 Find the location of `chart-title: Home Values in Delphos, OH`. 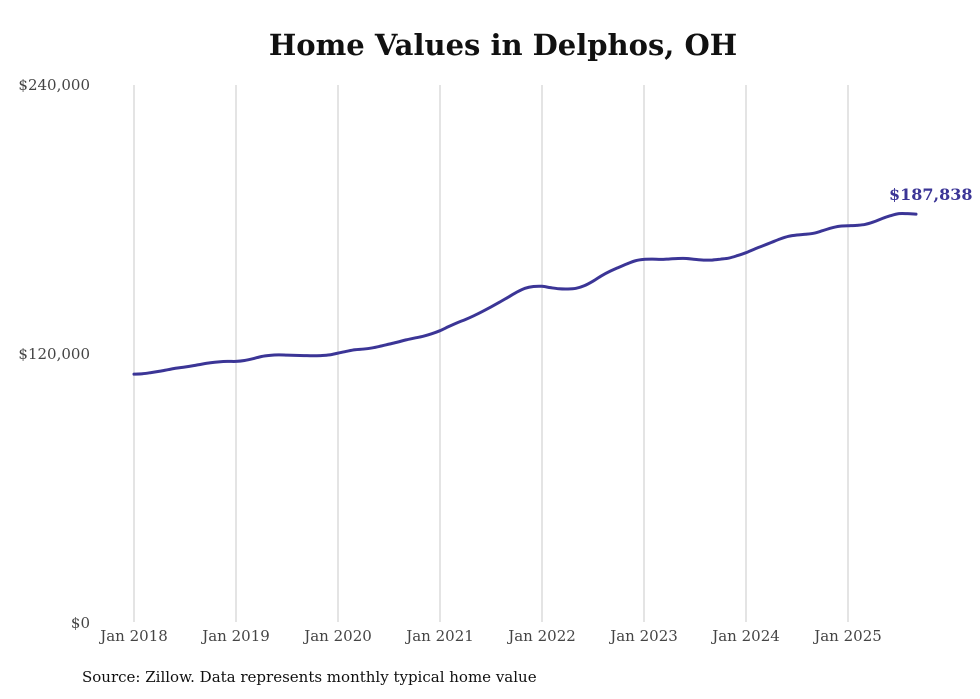

chart-title: Home Values in Delphos, OH is located at coordinates (503, 45).